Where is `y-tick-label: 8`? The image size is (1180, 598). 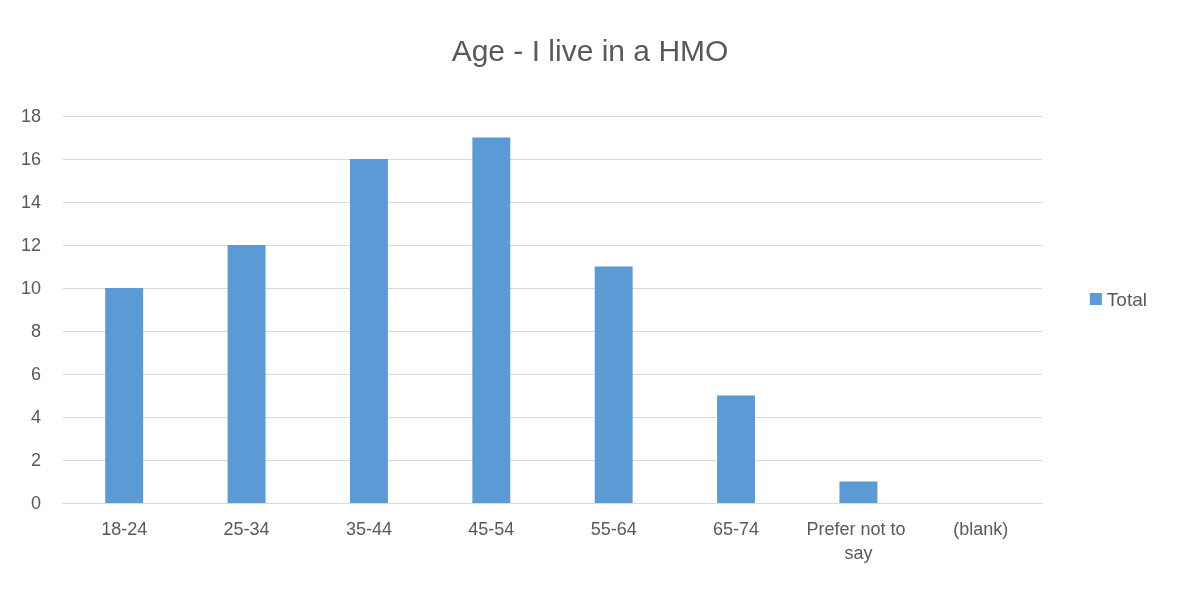
y-tick-label: 8 is located at coordinates (35, 331).